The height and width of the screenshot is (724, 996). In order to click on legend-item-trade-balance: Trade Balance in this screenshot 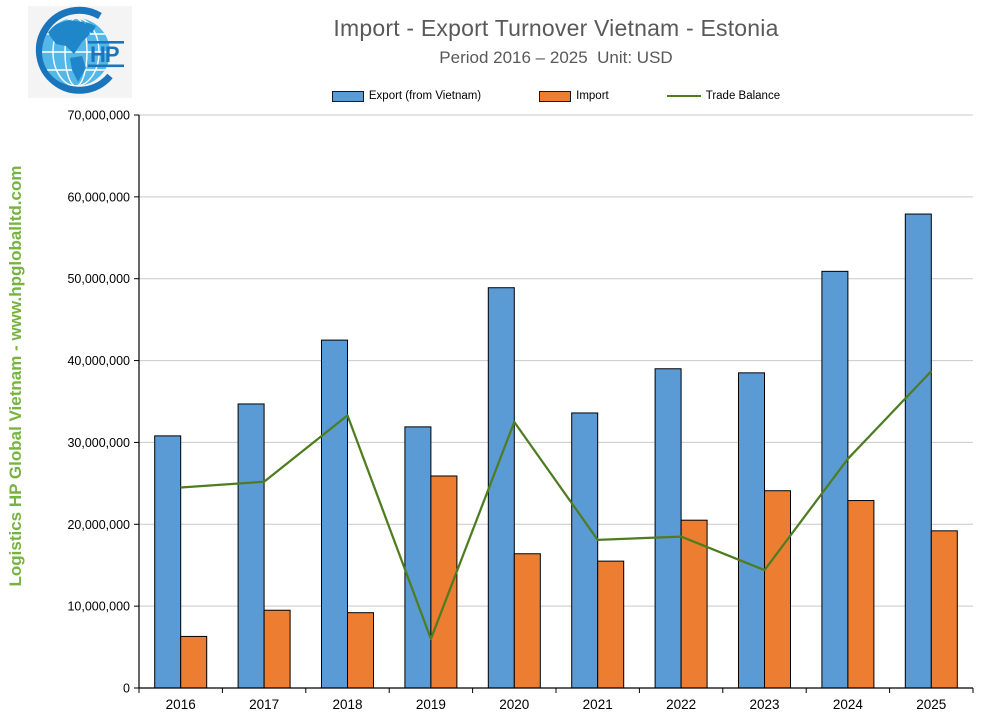, I will do `click(723, 96)`.